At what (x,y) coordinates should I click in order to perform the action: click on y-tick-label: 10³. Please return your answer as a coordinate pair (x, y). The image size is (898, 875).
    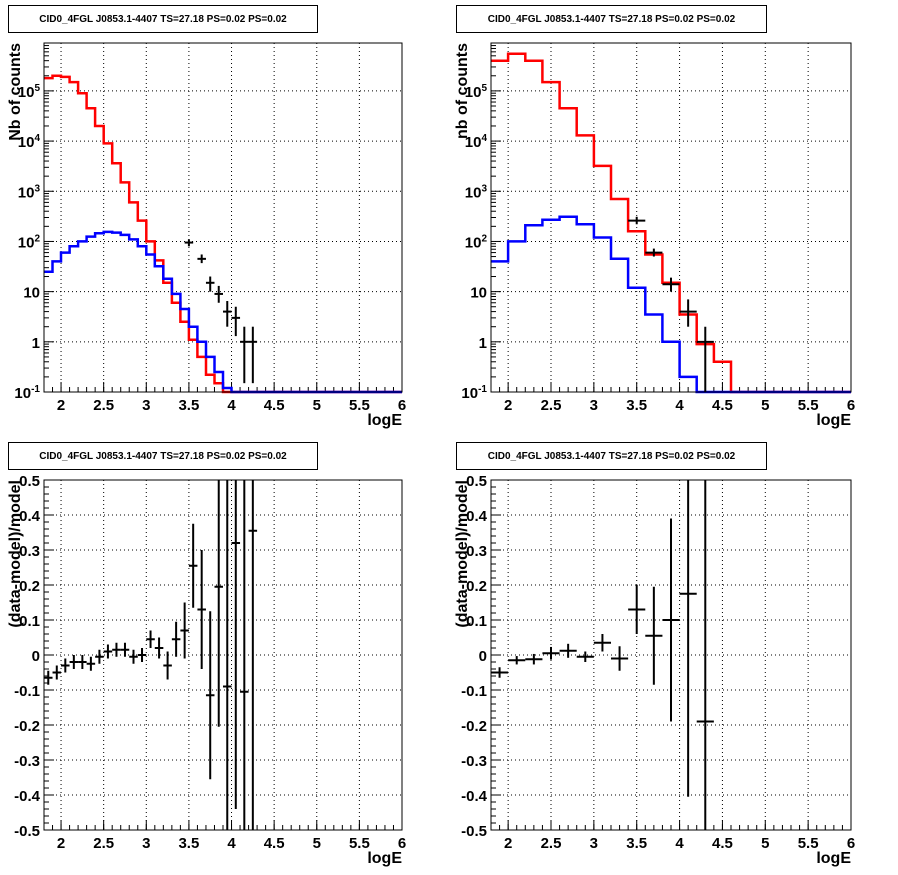
    Looking at the image, I should click on (29, 192).